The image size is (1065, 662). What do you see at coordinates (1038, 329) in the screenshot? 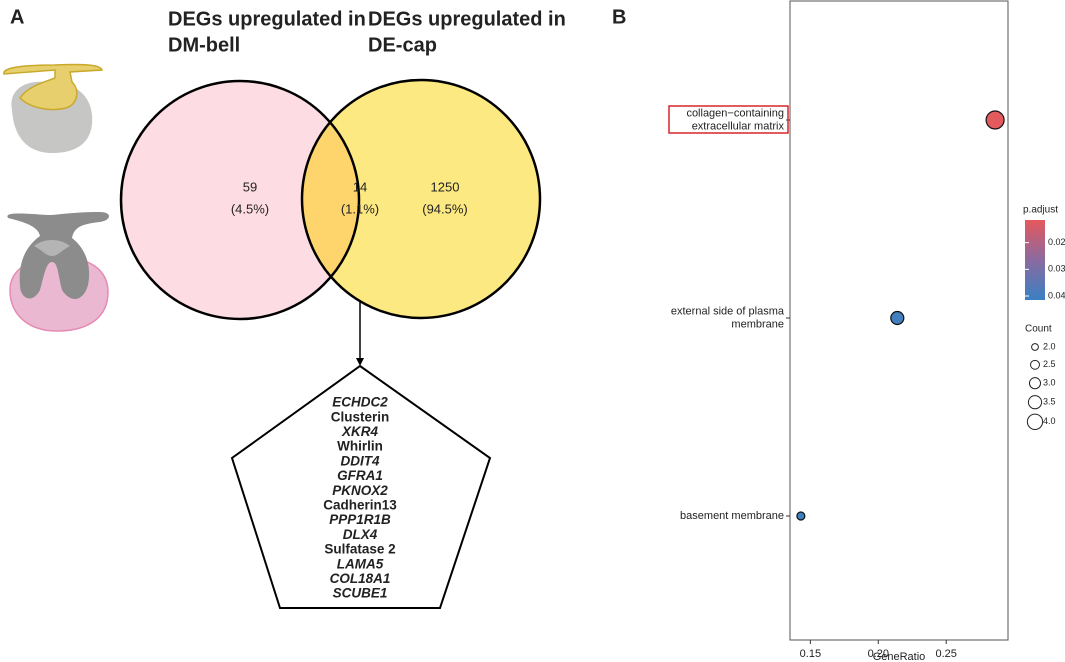
I see `size-legend-title: Count` at bounding box center [1038, 329].